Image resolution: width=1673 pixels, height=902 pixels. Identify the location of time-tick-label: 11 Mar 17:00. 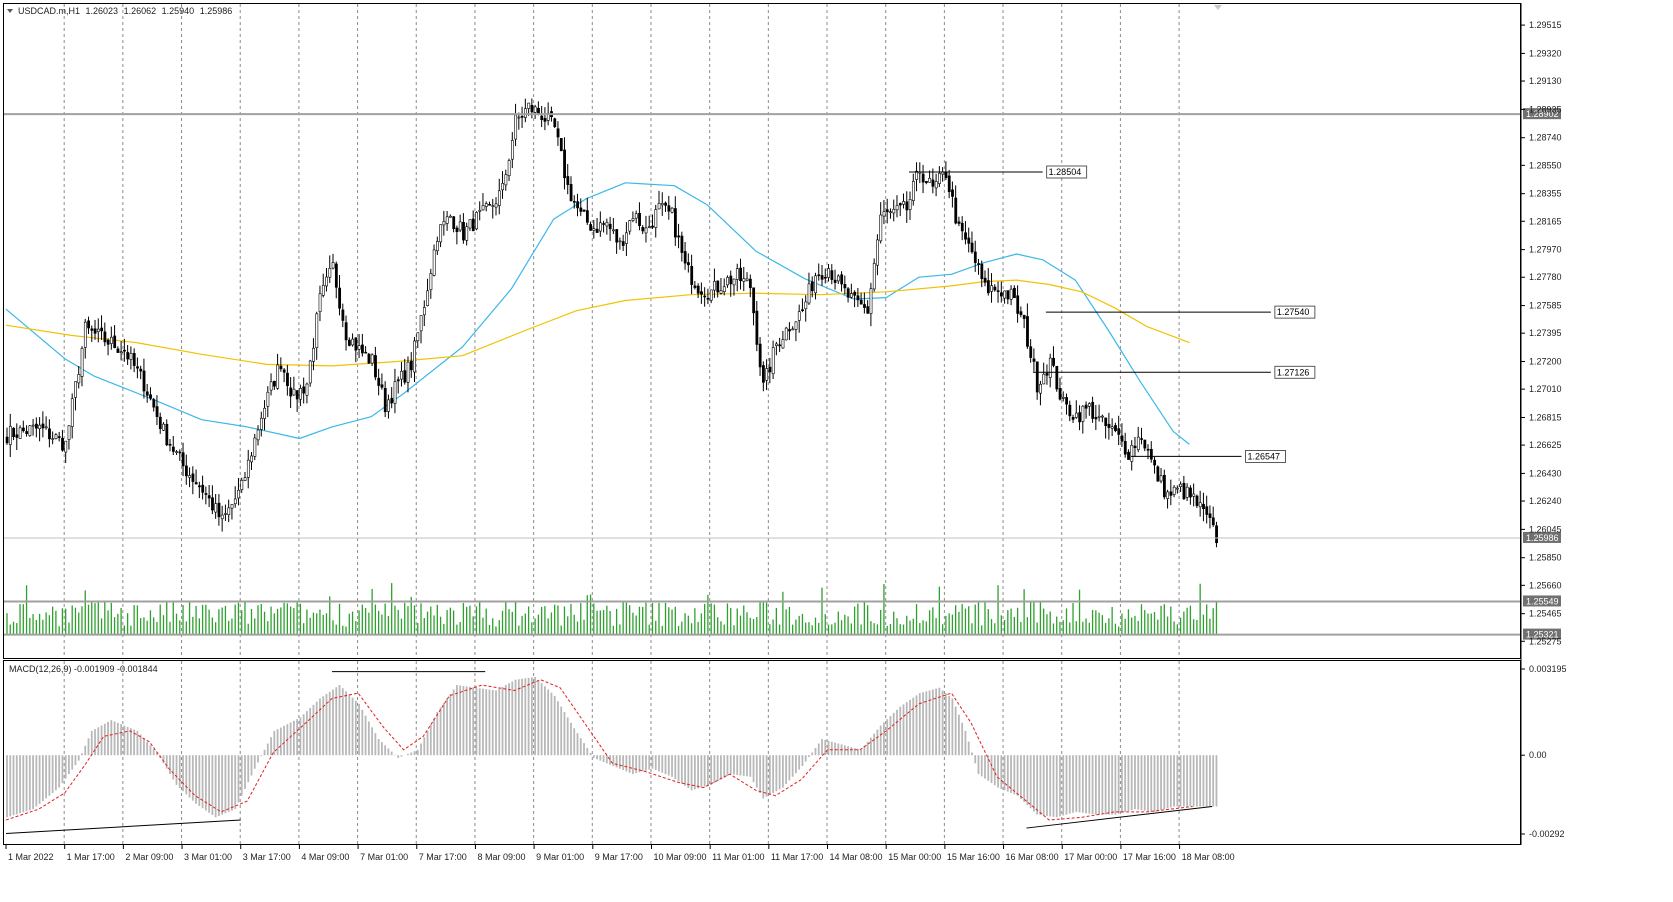
(797, 857).